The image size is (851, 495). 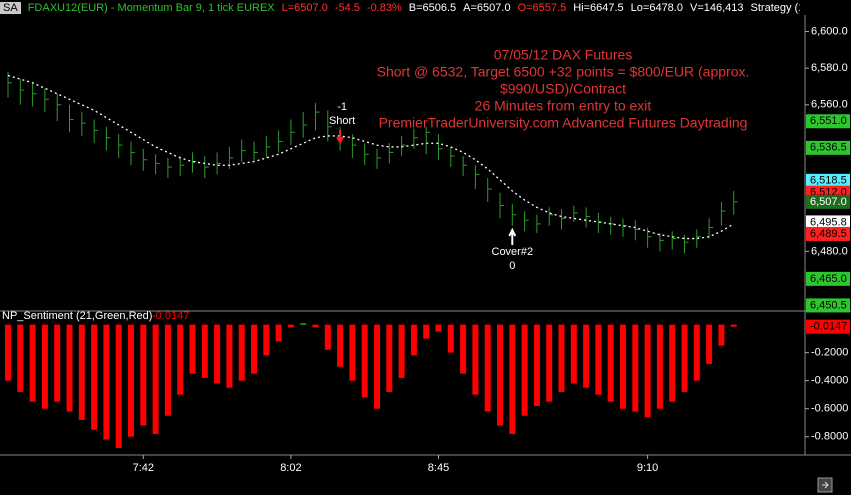 I want to click on header-item: Hi=6647.5, so click(x=598, y=8).